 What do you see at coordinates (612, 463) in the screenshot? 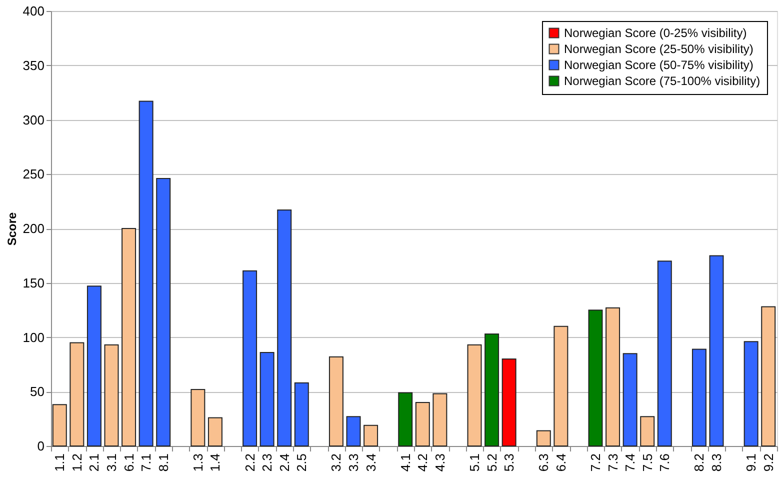
I see `x-tick-label: 7.3` at bounding box center [612, 463].